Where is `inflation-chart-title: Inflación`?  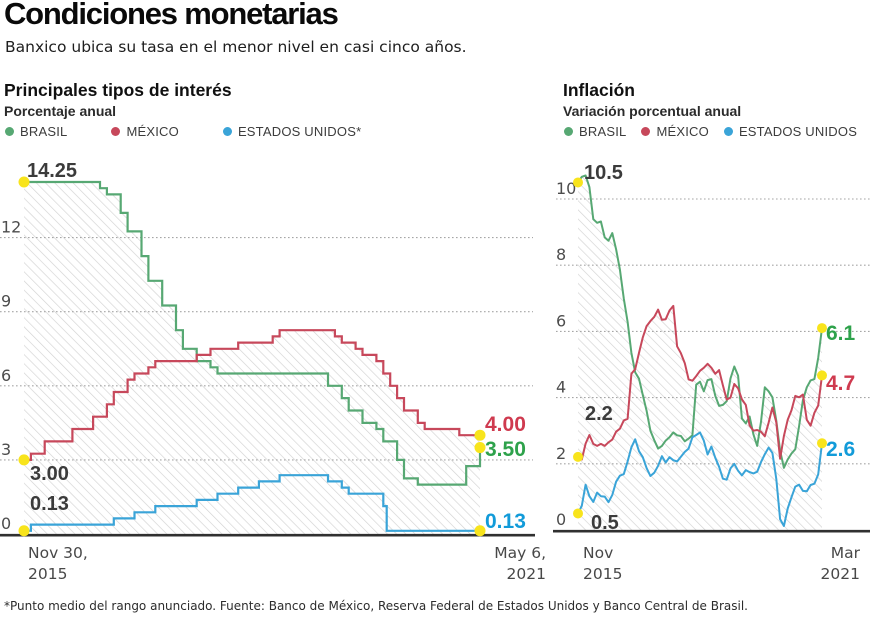 inflation-chart-title: Inflación is located at coordinates (599, 90).